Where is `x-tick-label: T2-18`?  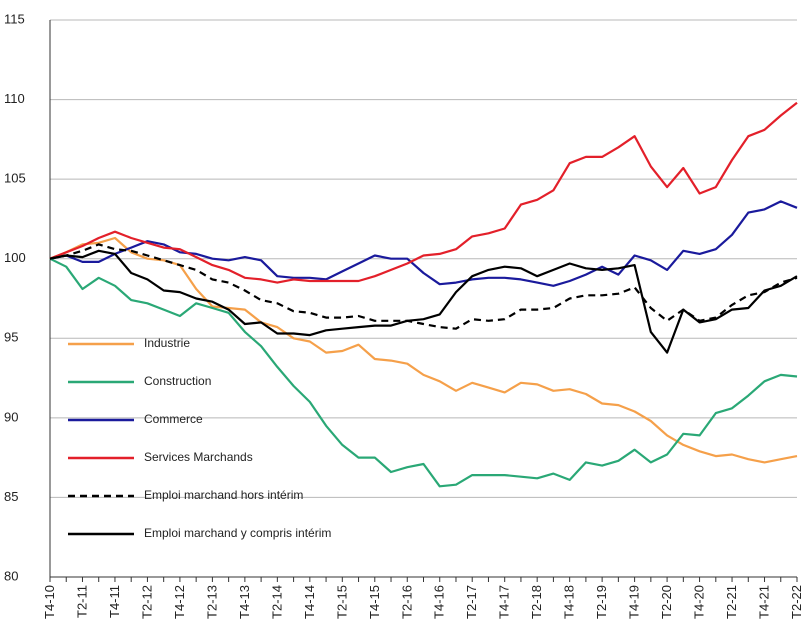 x-tick-label: T2-18 is located at coordinates (536, 602).